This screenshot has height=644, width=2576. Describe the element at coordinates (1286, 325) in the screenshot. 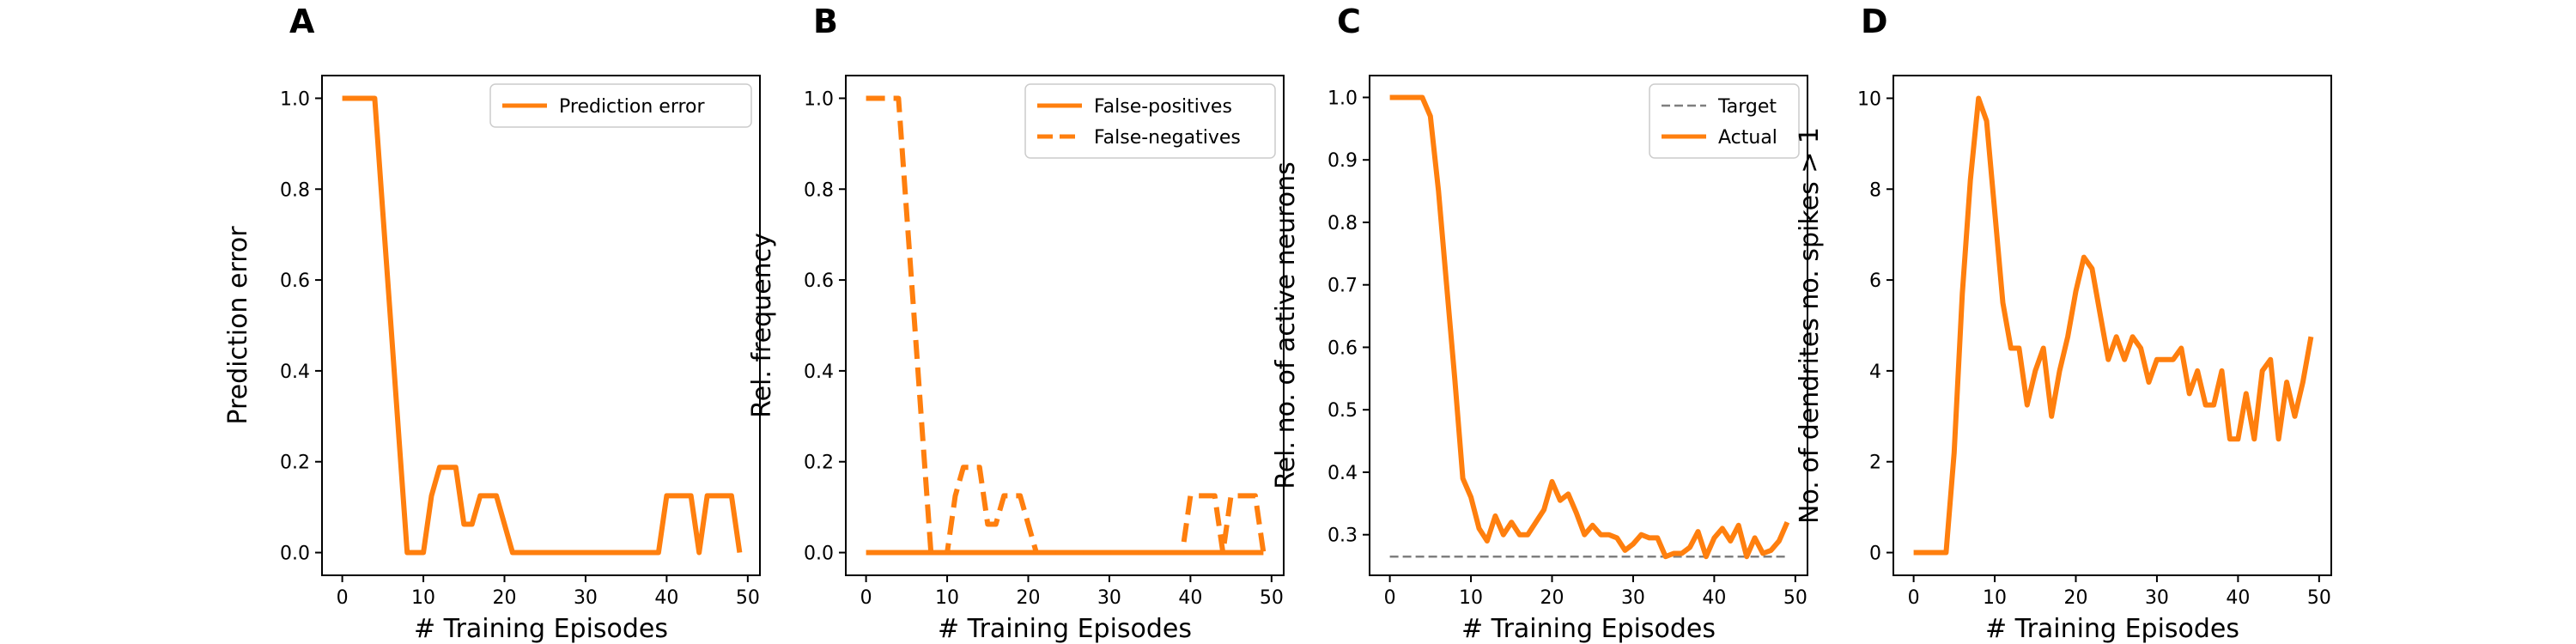

I see `y-axis-label: Rel. no. of active neurons` at that location.